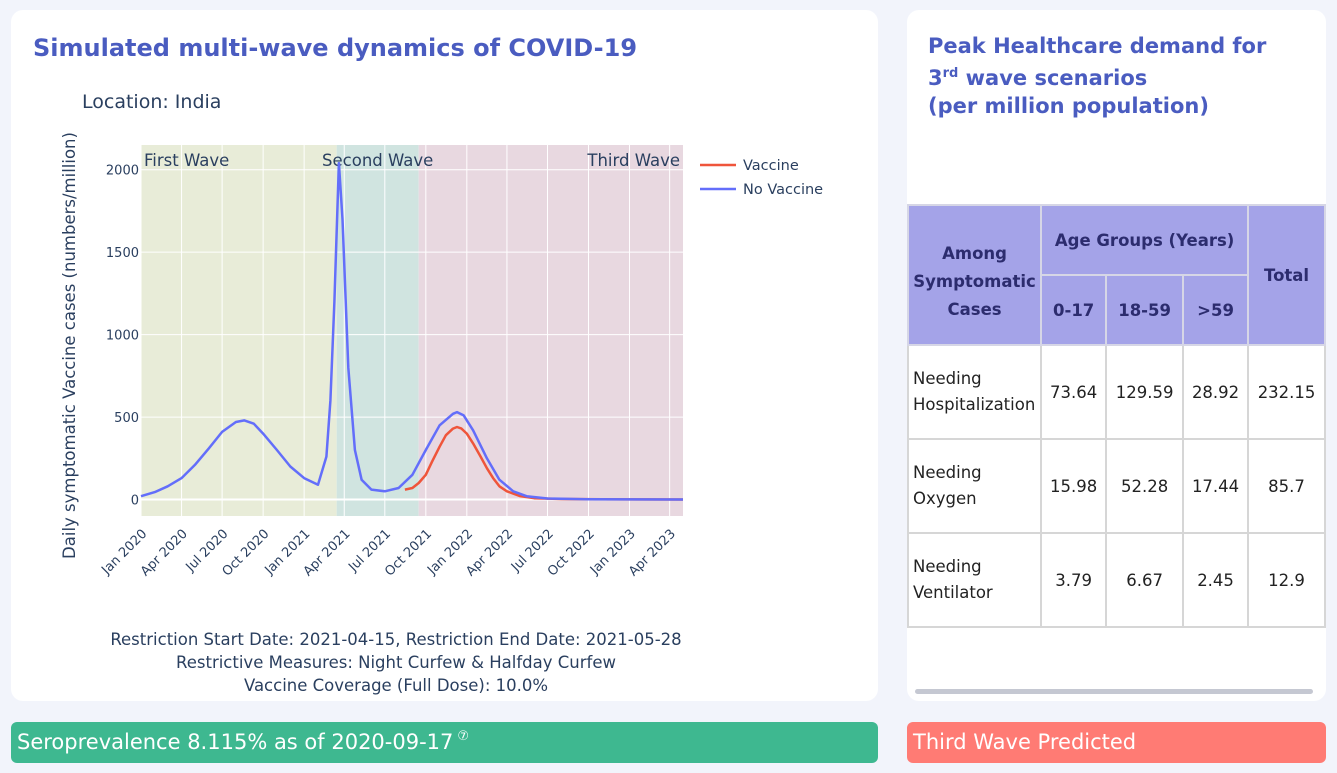  I want to click on cell-value: 52.28, so click(1145, 486).